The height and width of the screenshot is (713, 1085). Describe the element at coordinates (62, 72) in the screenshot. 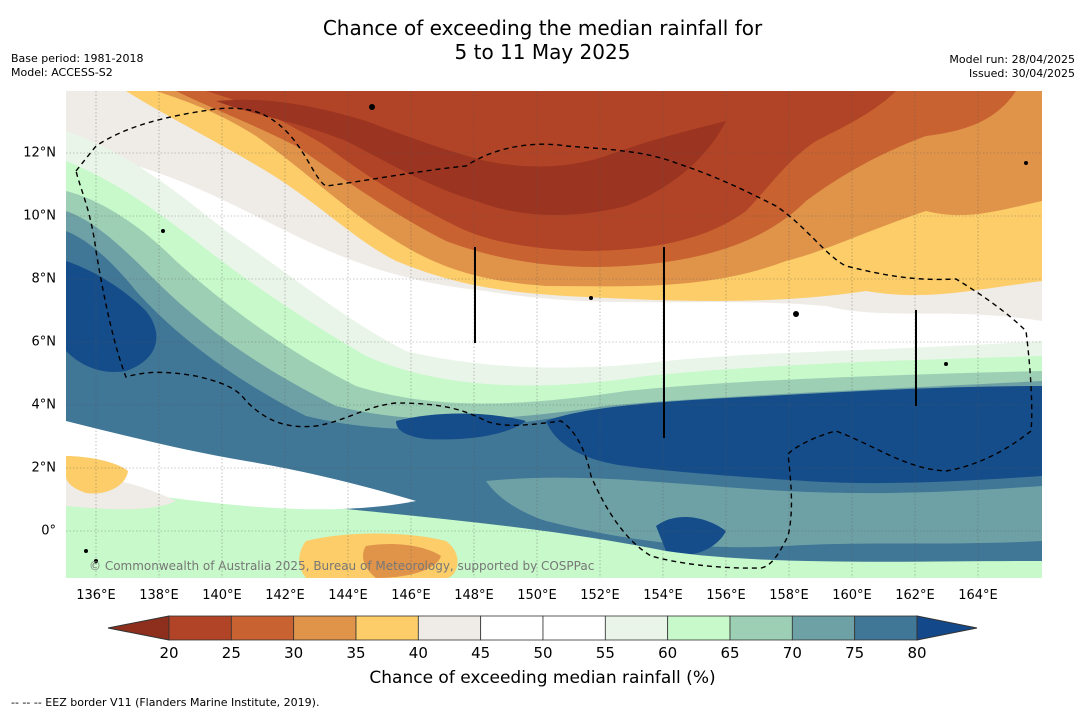

I see `model-text: Model: ACCESS-S2` at that location.